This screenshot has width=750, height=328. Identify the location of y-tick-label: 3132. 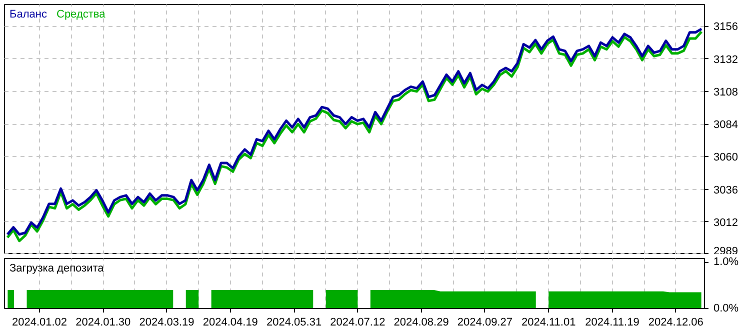
(726, 60).